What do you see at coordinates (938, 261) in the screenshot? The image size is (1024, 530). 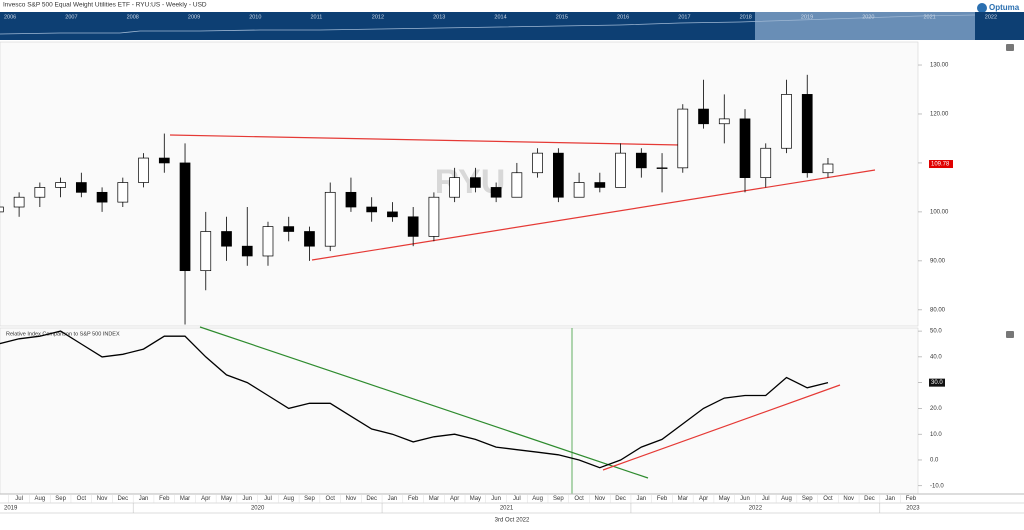 I see `y-tick-label: 90.00` at bounding box center [938, 261].